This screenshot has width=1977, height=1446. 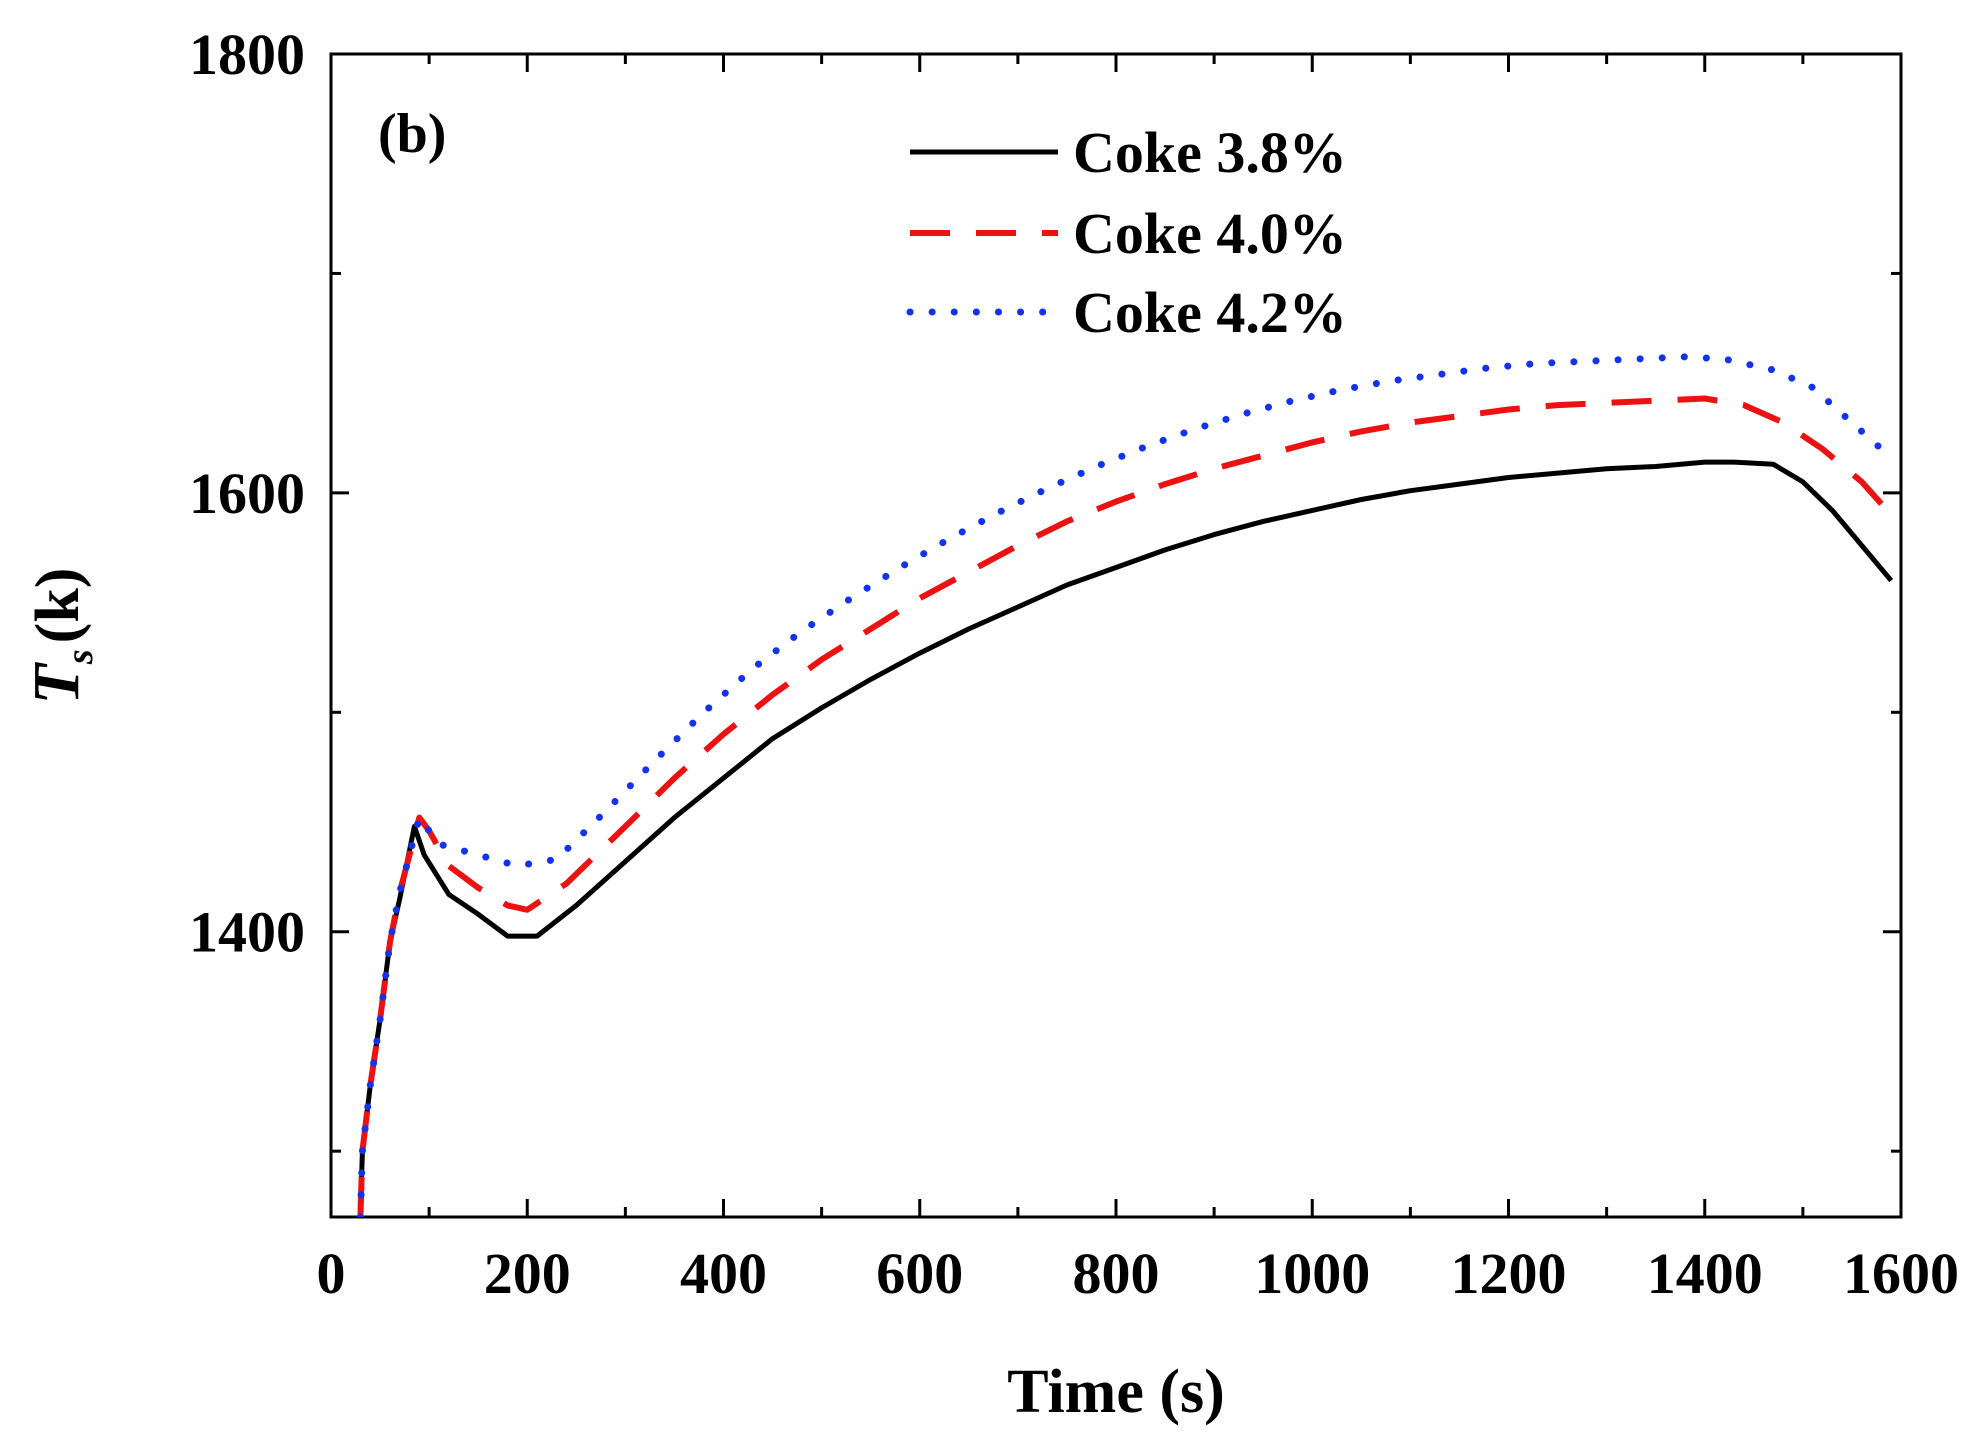 What do you see at coordinates (80, 657) in the screenshot?
I see `y-axis-title-subscript: s` at bounding box center [80, 657].